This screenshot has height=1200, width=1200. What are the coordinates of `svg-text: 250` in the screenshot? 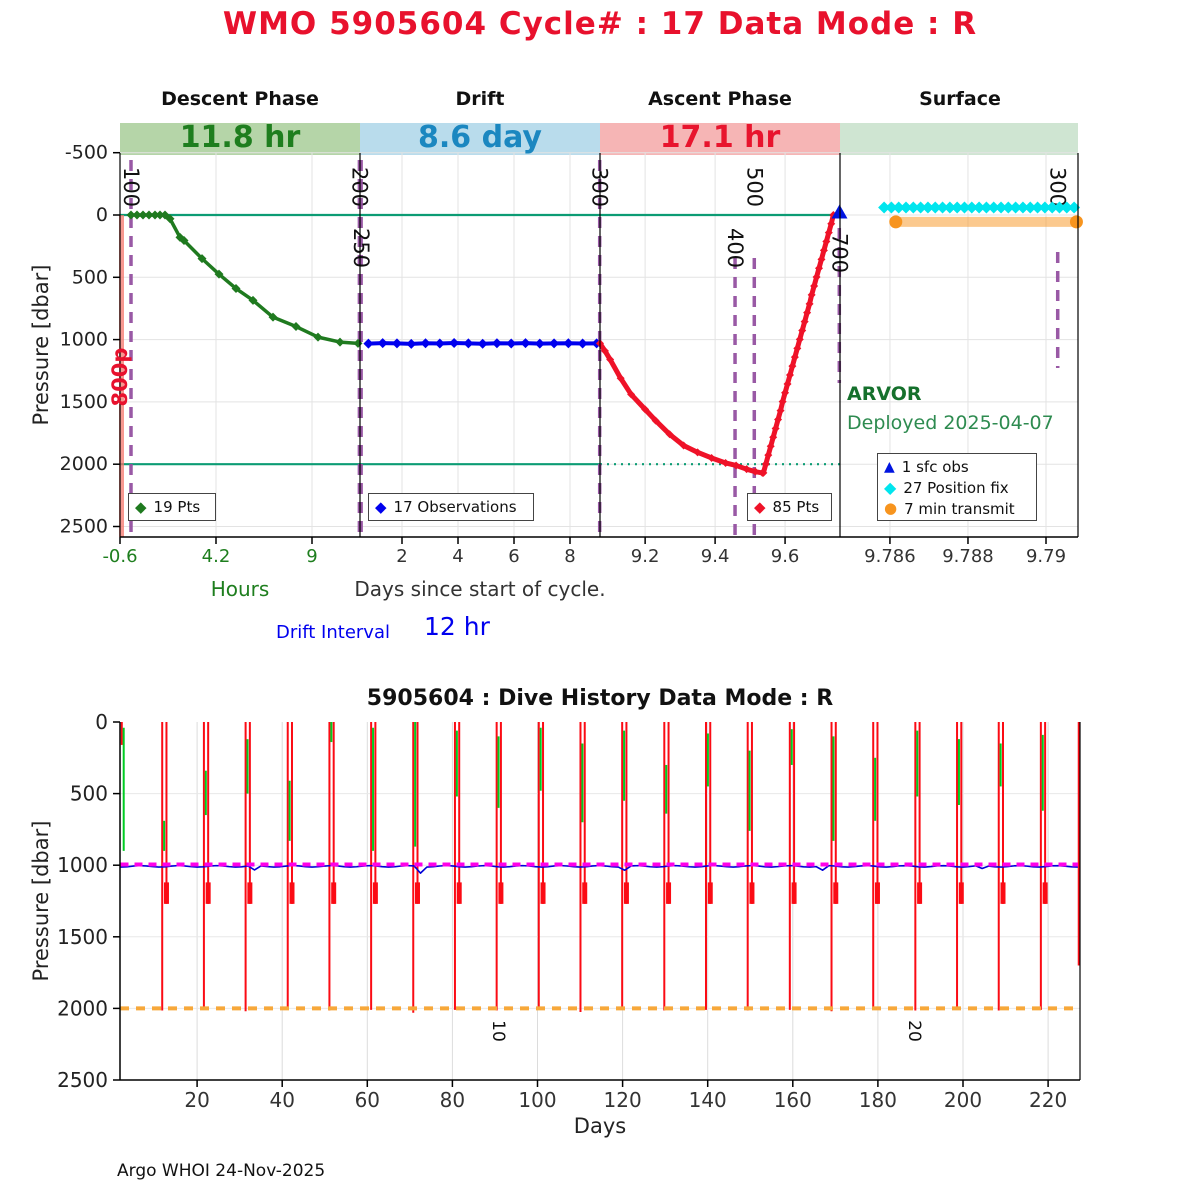 It's located at (361, 248).